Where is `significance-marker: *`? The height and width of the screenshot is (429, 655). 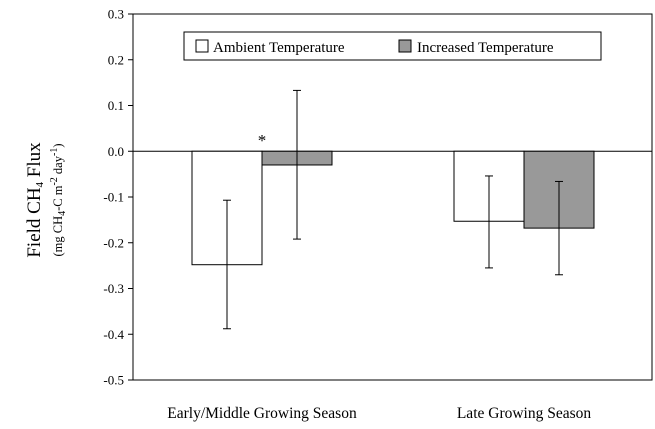
significance-marker: * is located at coordinates (262, 140).